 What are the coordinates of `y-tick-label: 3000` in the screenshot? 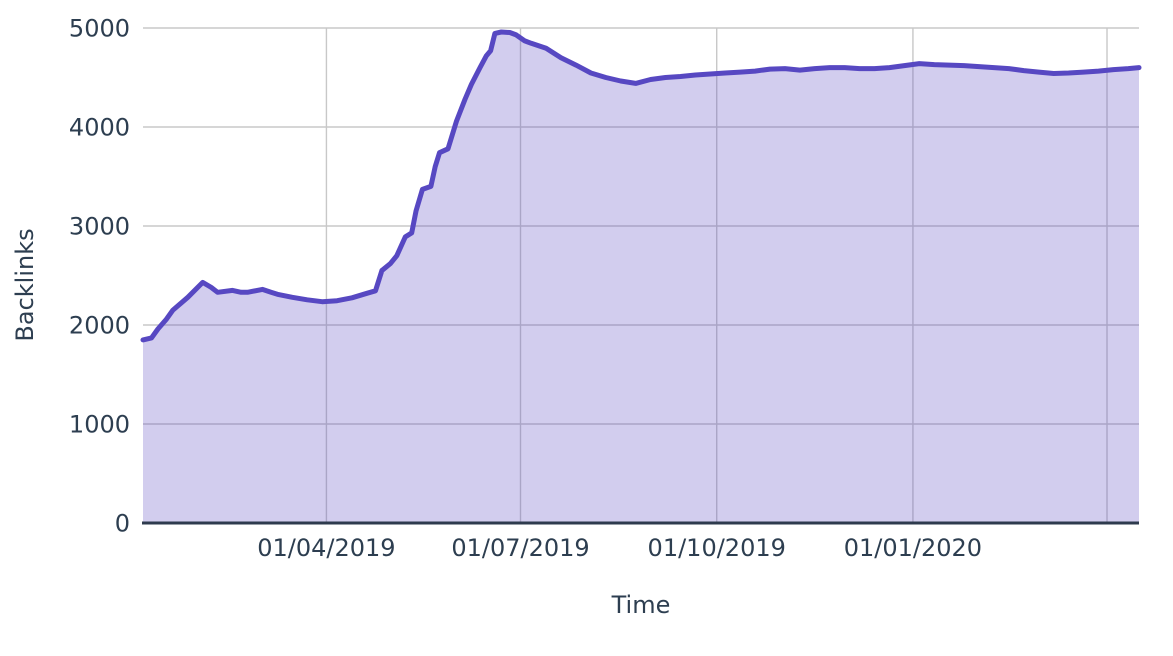 It's located at (99, 227).